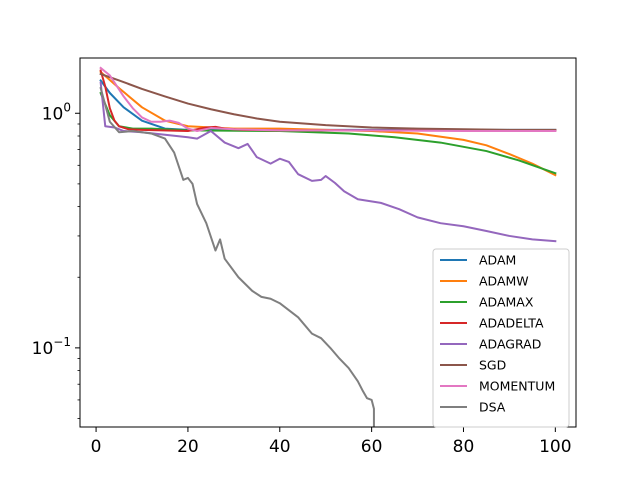 The image size is (640, 480). What do you see at coordinates (56, 259) in the screenshot?
I see `y-axis: 10⁰ 10⁻¹` at bounding box center [56, 259].